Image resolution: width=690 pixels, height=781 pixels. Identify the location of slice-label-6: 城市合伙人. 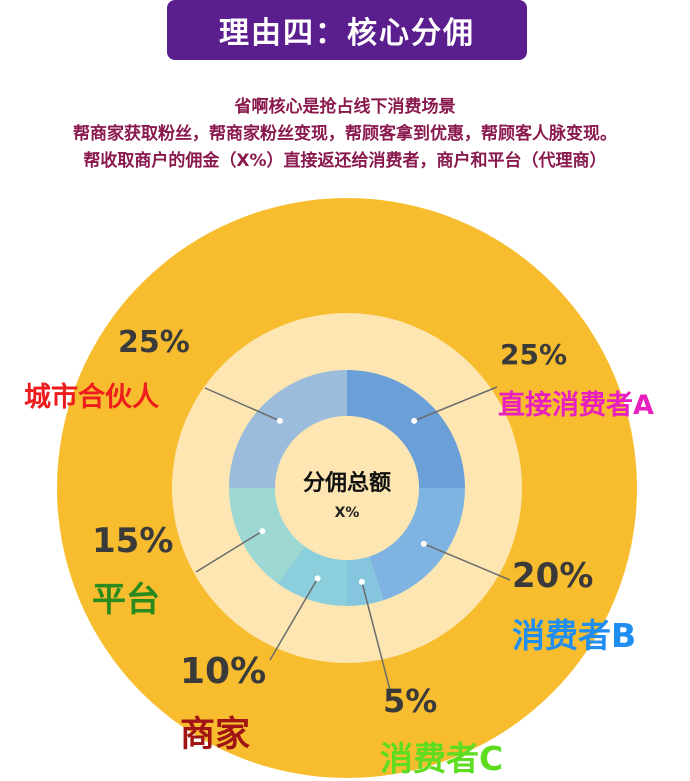
(91, 397).